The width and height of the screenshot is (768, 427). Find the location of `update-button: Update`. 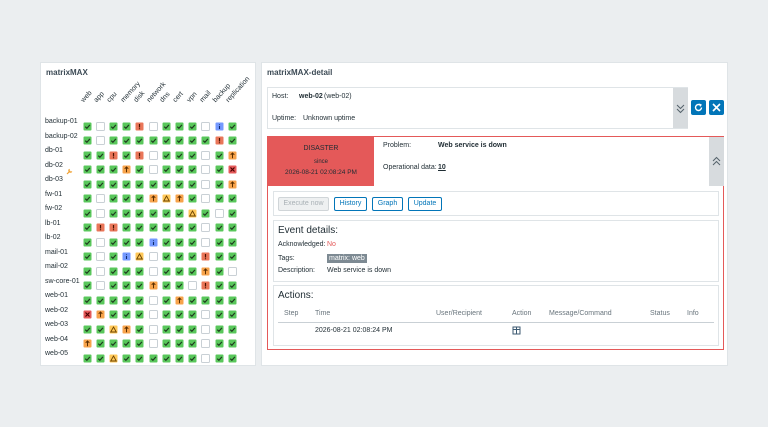

update-button: Update is located at coordinates (425, 204).